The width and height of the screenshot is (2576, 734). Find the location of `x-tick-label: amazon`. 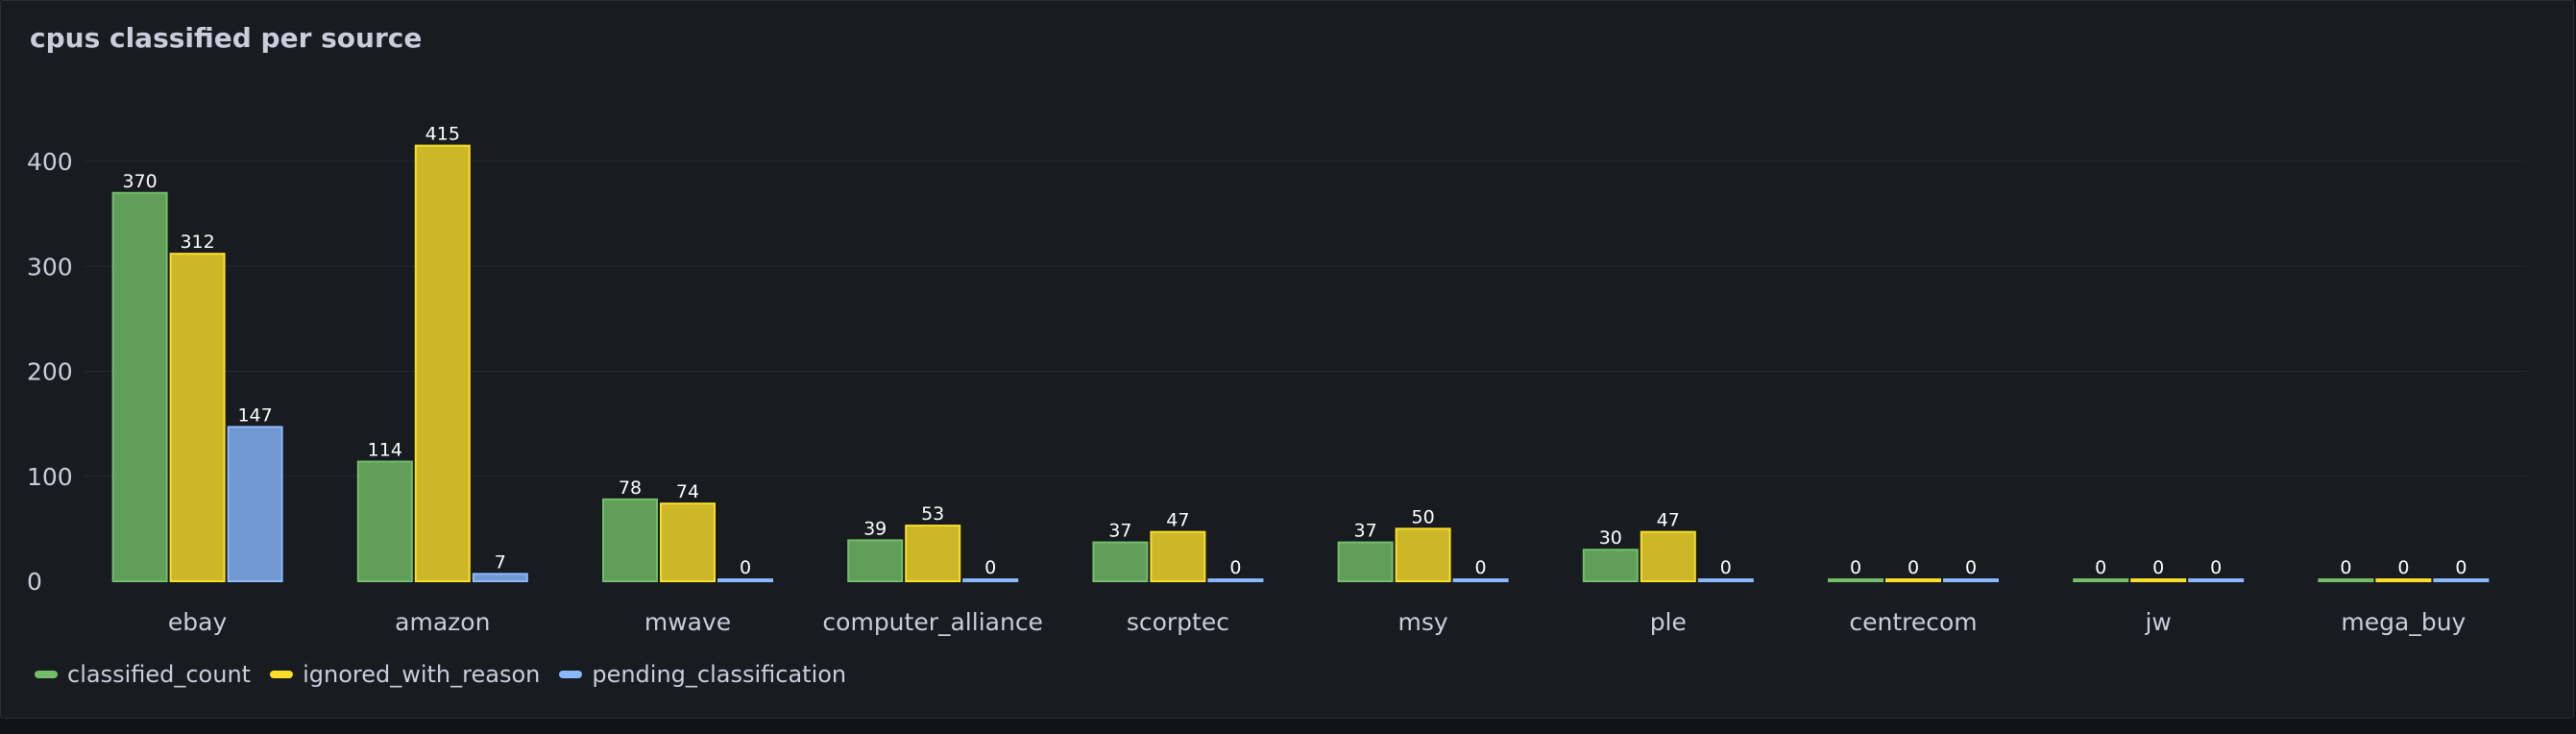

x-tick-label: amazon is located at coordinates (442, 622).